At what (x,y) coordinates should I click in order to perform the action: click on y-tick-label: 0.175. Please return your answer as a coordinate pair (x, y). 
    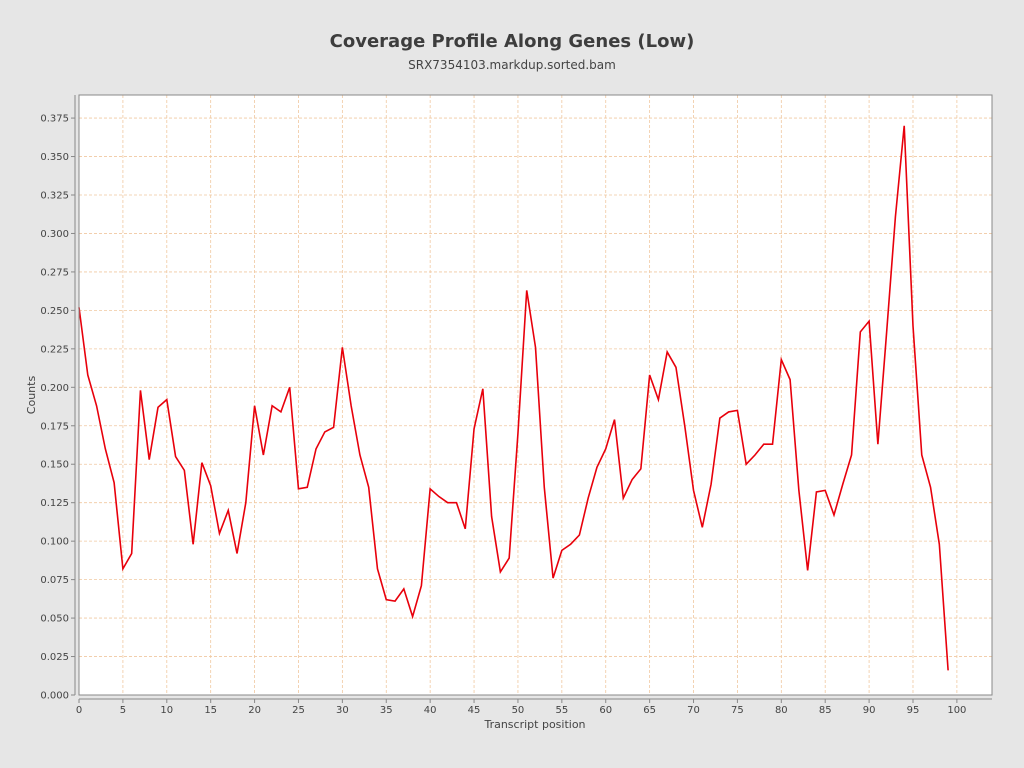
    Looking at the image, I should click on (54, 426).